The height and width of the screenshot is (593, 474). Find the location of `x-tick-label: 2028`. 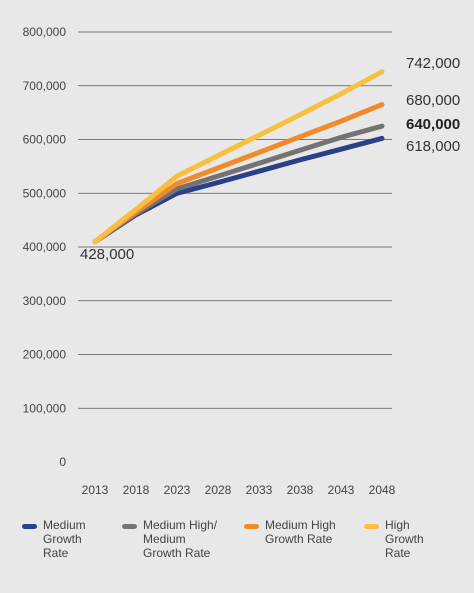

x-tick-label: 2028 is located at coordinates (218, 490).